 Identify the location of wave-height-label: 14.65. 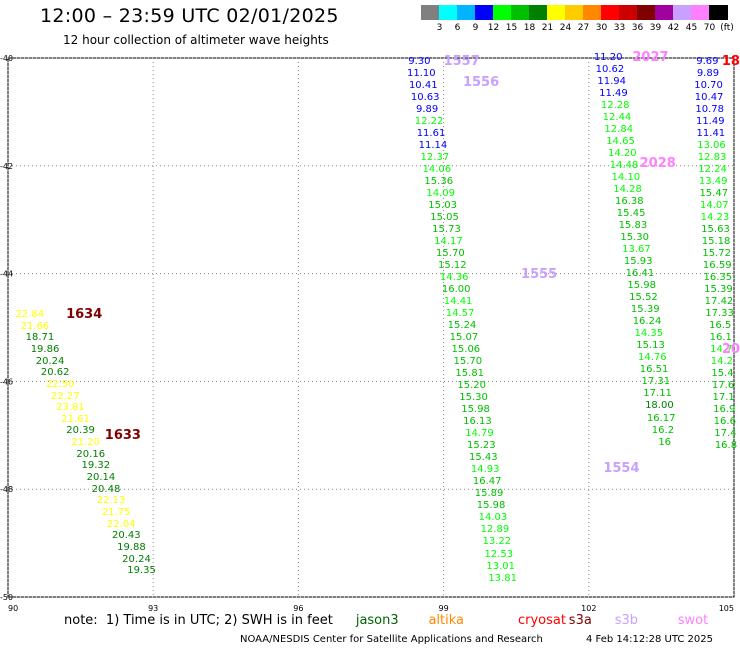
(620, 142).